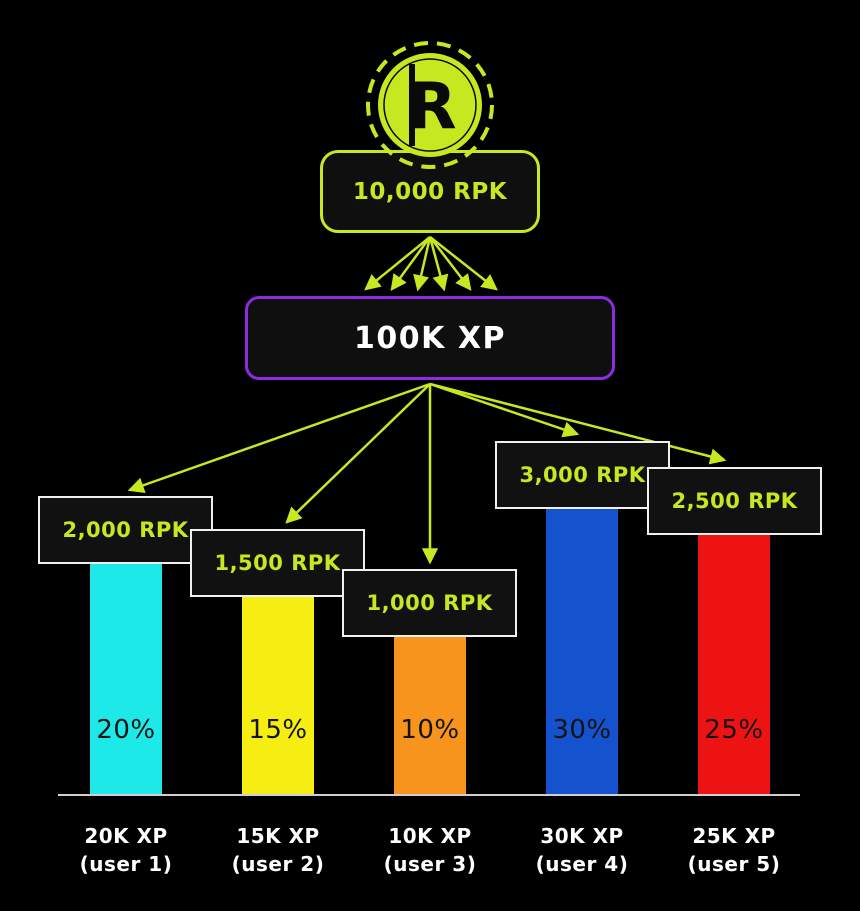 The image size is (860, 911). I want to click on axis-label-xp: 10K XP, so click(430, 836).